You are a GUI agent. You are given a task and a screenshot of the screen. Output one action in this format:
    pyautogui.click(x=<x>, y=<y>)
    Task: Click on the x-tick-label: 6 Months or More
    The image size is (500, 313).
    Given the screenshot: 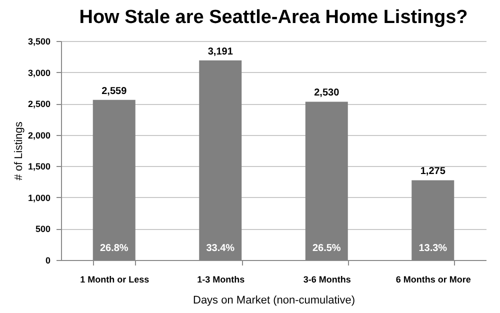 What is the action you would take?
    pyautogui.click(x=433, y=279)
    